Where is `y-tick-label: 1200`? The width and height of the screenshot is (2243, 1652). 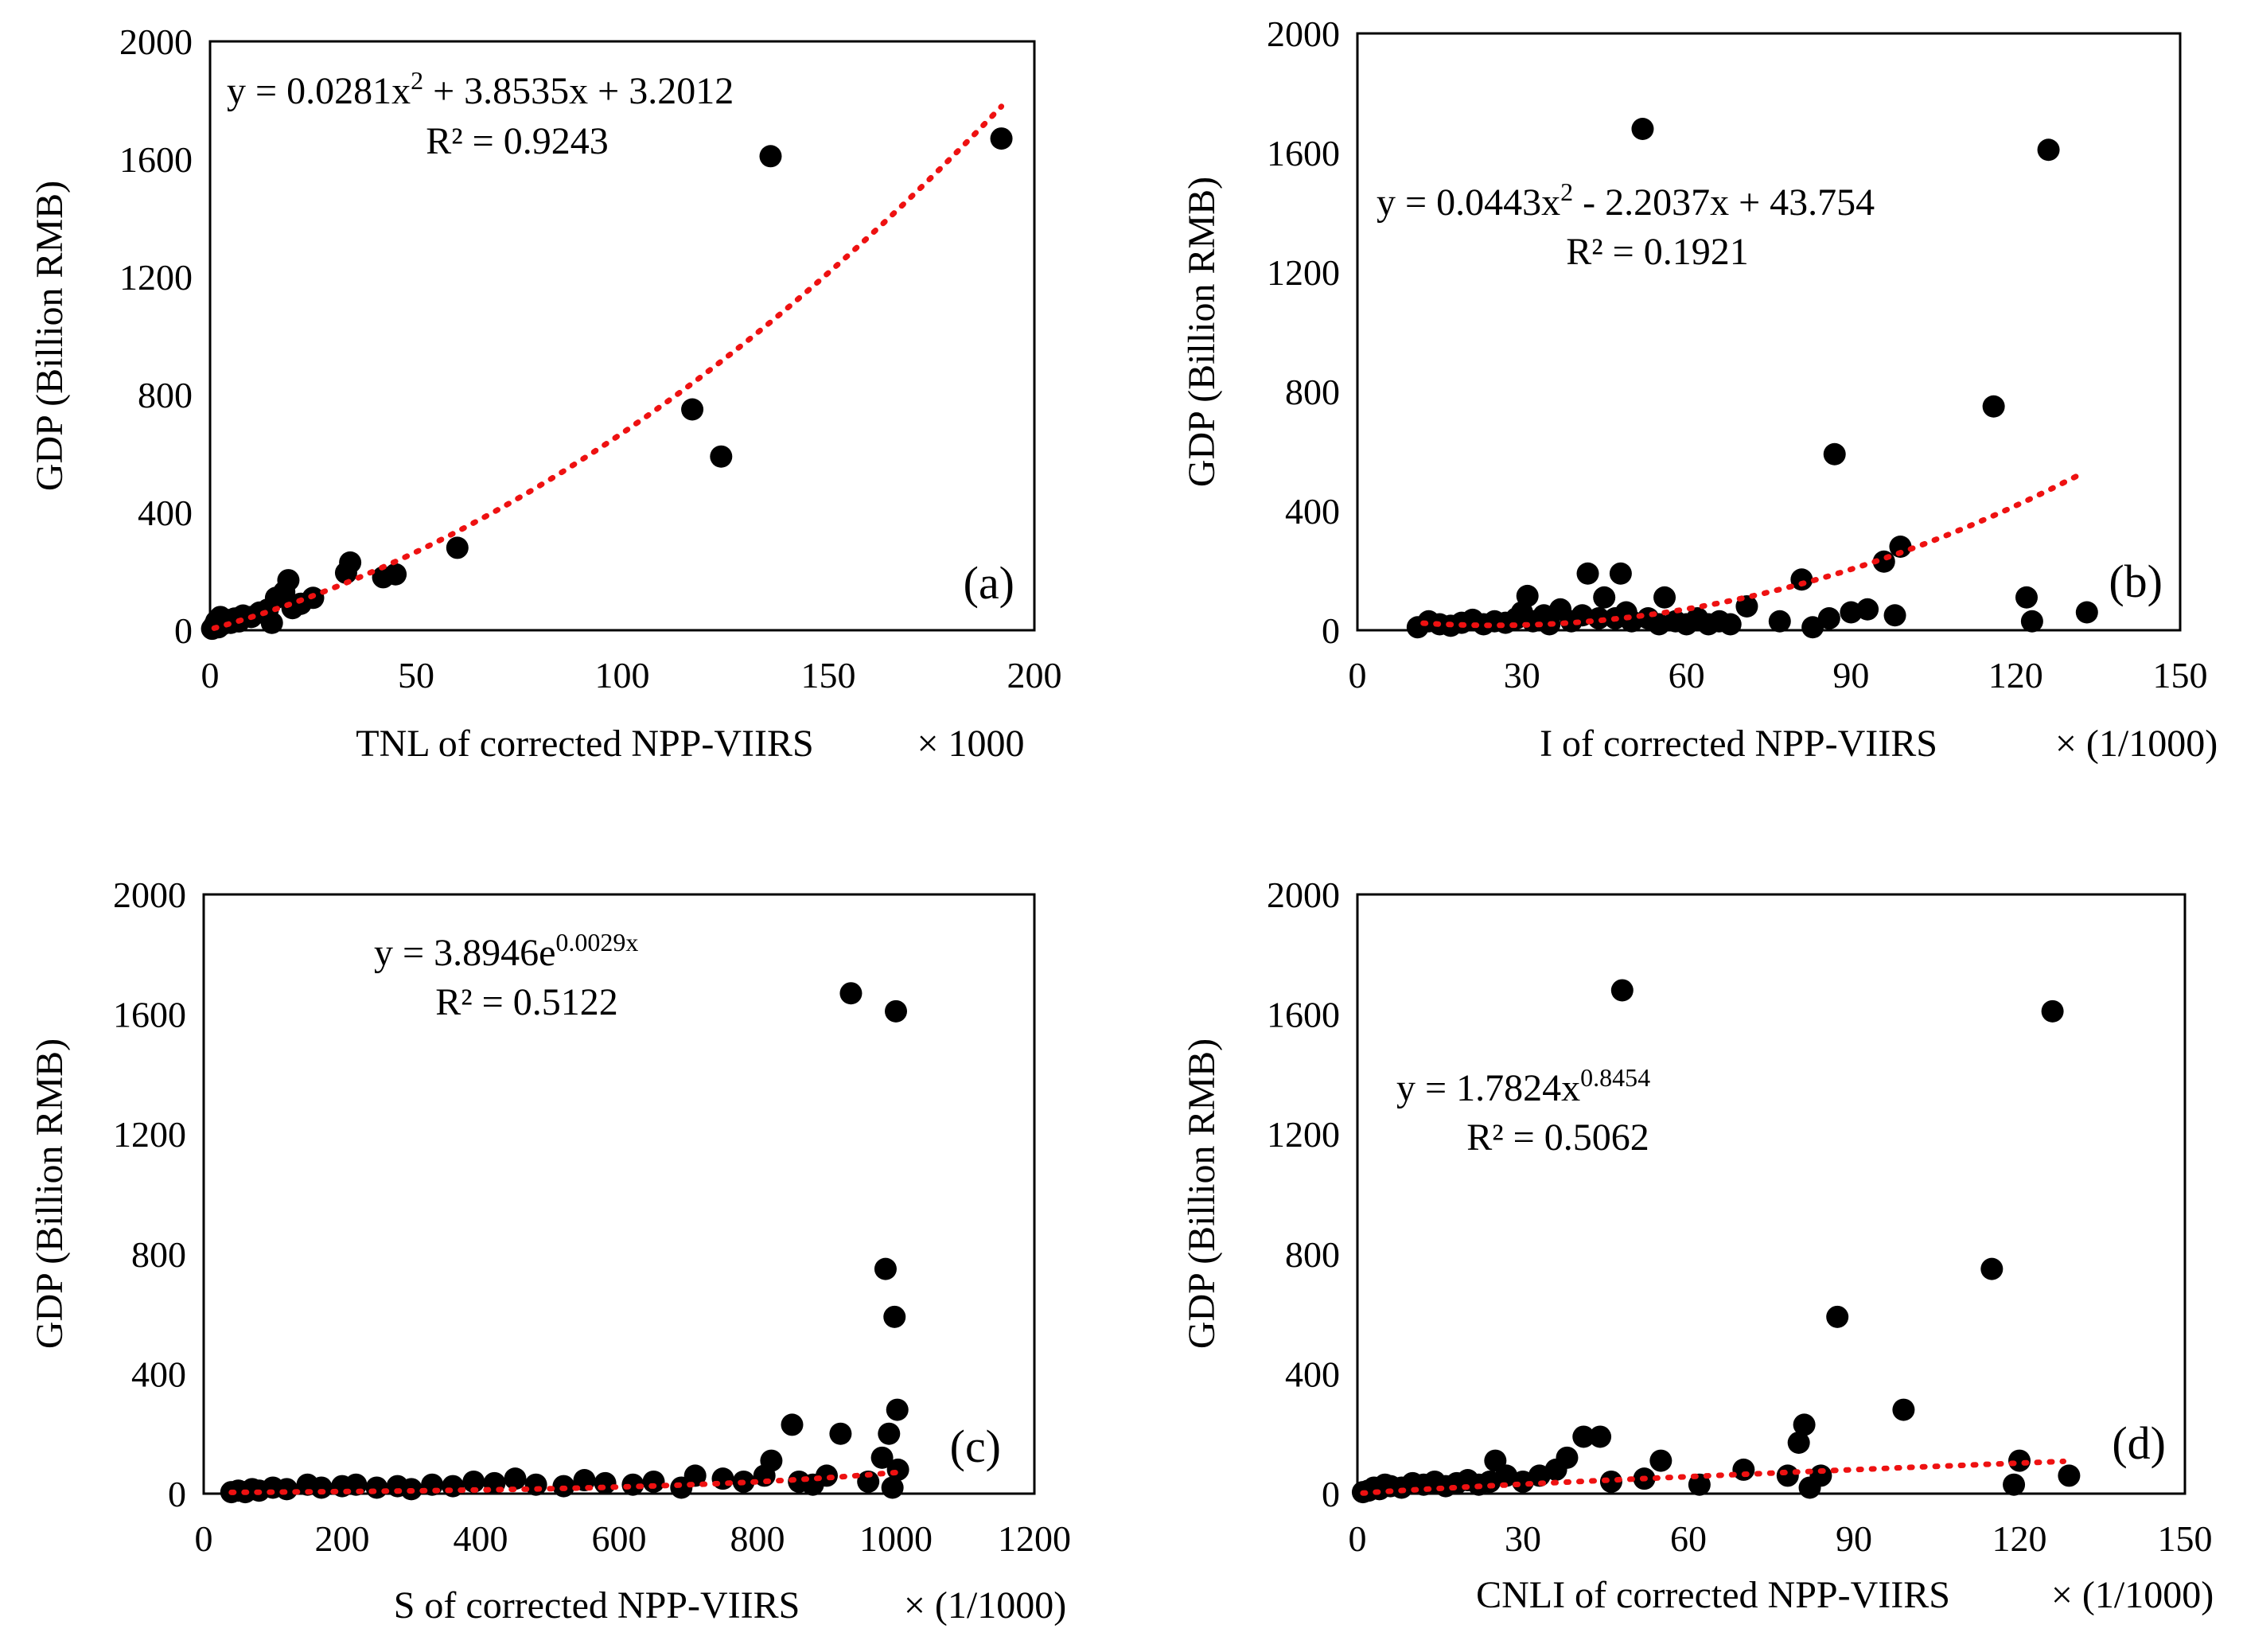 y-tick-label: 1200 is located at coordinates (1303, 272).